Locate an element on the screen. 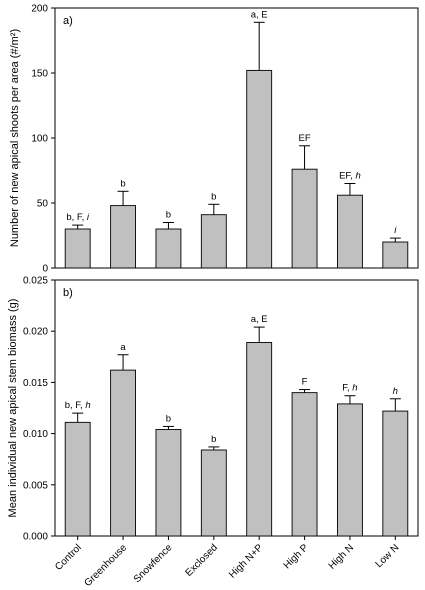 The height and width of the screenshot is (590, 425). significance-label: h is located at coordinates (395, 391).